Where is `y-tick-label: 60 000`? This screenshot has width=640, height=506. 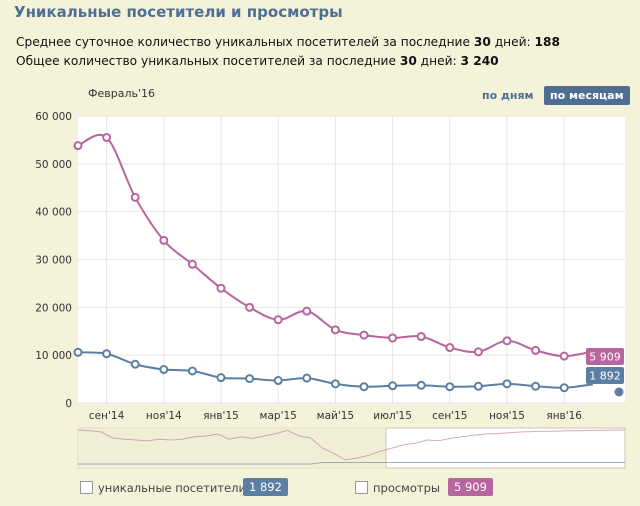
y-tick-label: 60 000 is located at coordinates (53, 117).